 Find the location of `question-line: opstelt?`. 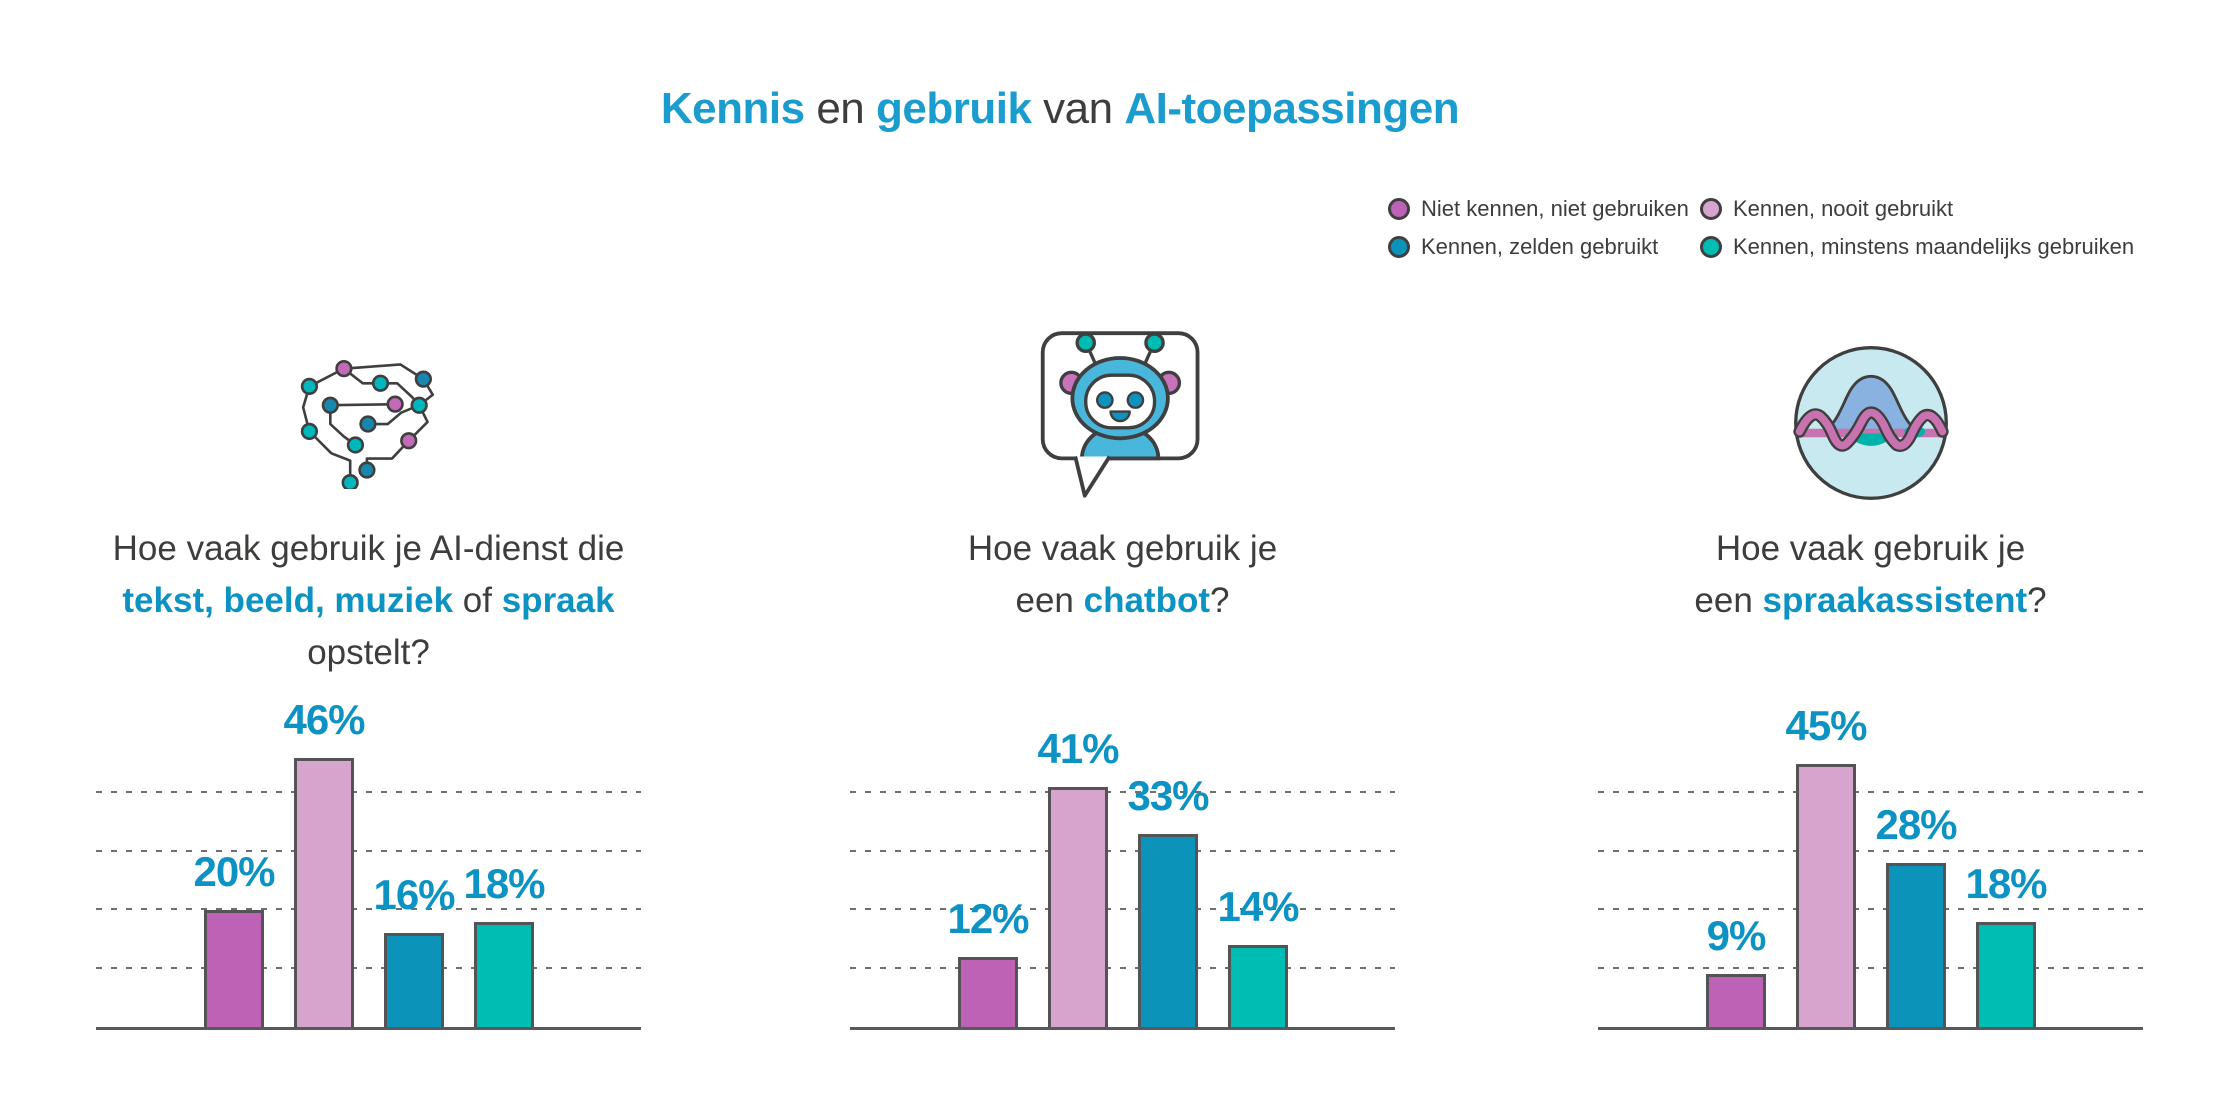

question-line: opstelt? is located at coordinates (368, 653).